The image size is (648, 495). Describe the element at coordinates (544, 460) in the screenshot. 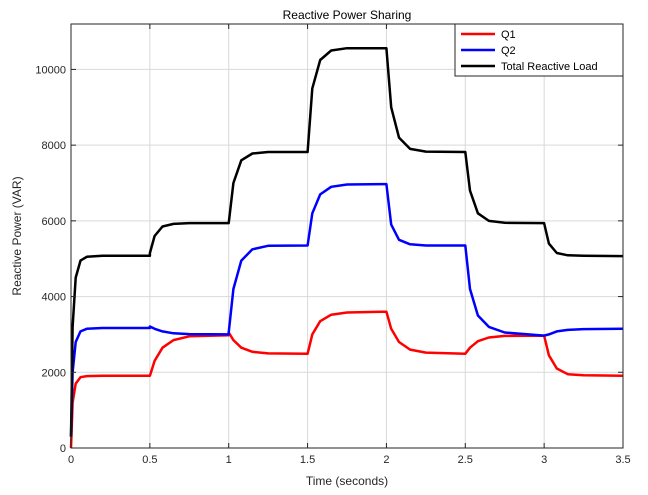

I see `x-tick-label: 3` at that location.